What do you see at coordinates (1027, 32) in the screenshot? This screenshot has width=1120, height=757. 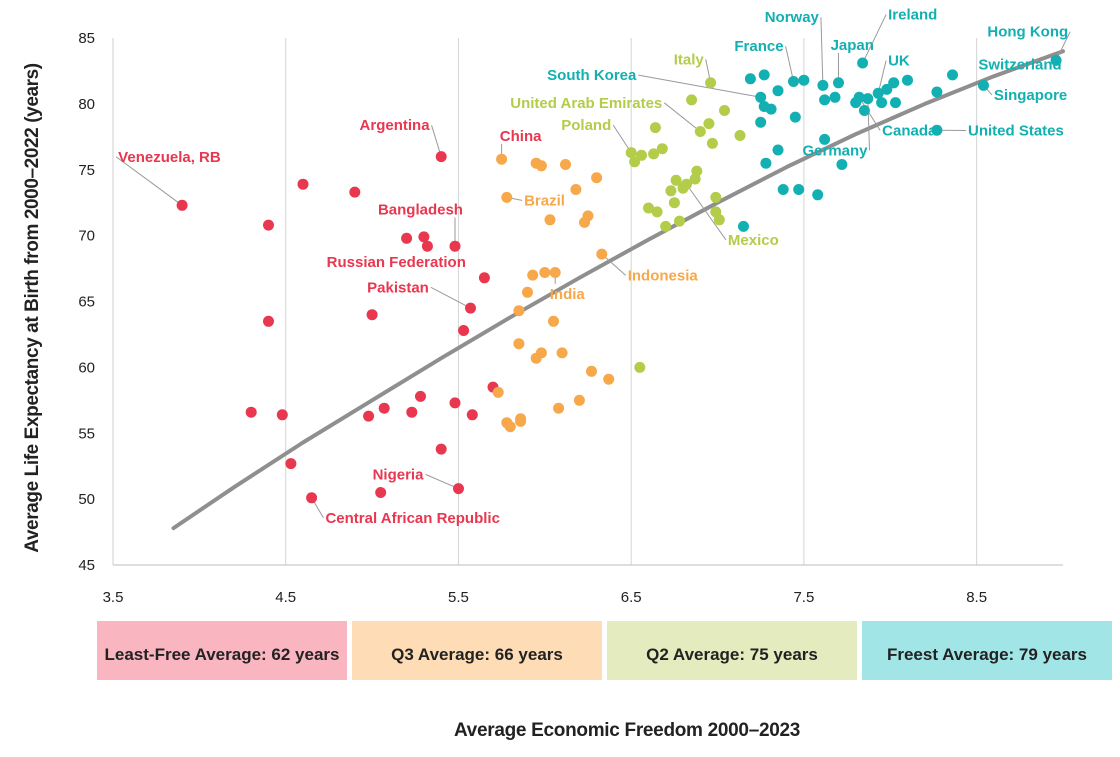 I see `label-hong-kong: Hong Kong` at bounding box center [1027, 32].